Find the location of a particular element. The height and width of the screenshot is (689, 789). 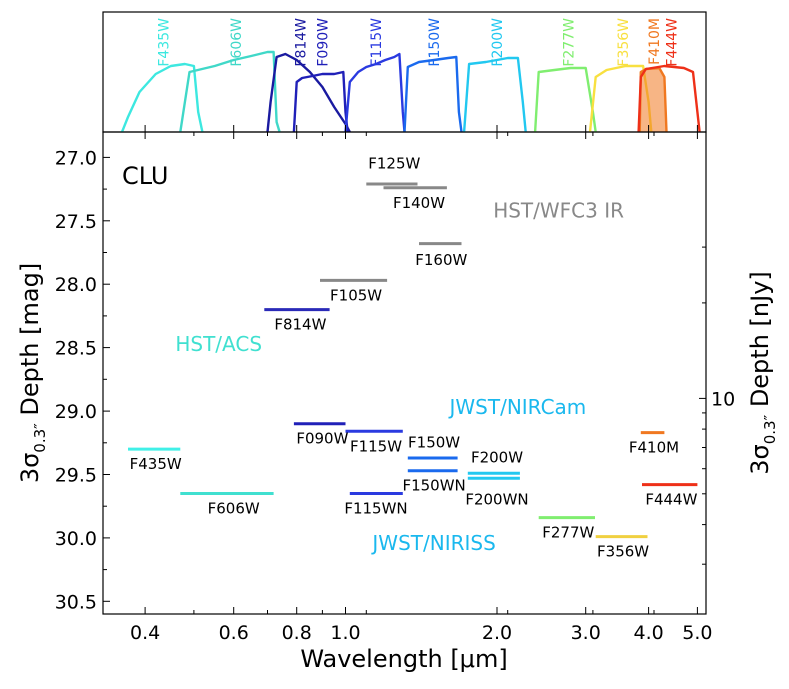

filter-label-f814w: F814W is located at coordinates (301, 42).